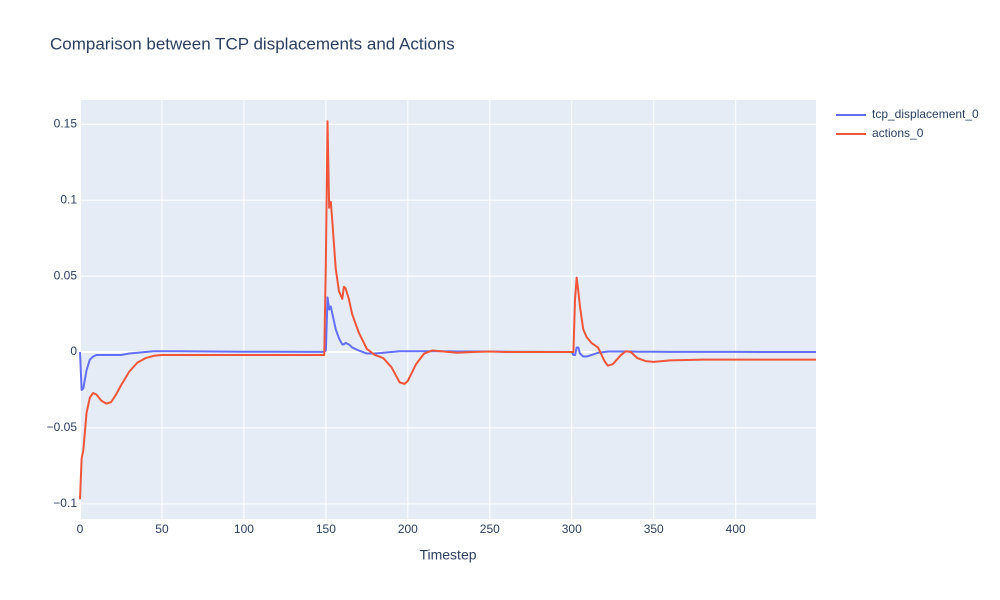  Describe the element at coordinates (447, 343) in the screenshot. I see `data-line` at that location.